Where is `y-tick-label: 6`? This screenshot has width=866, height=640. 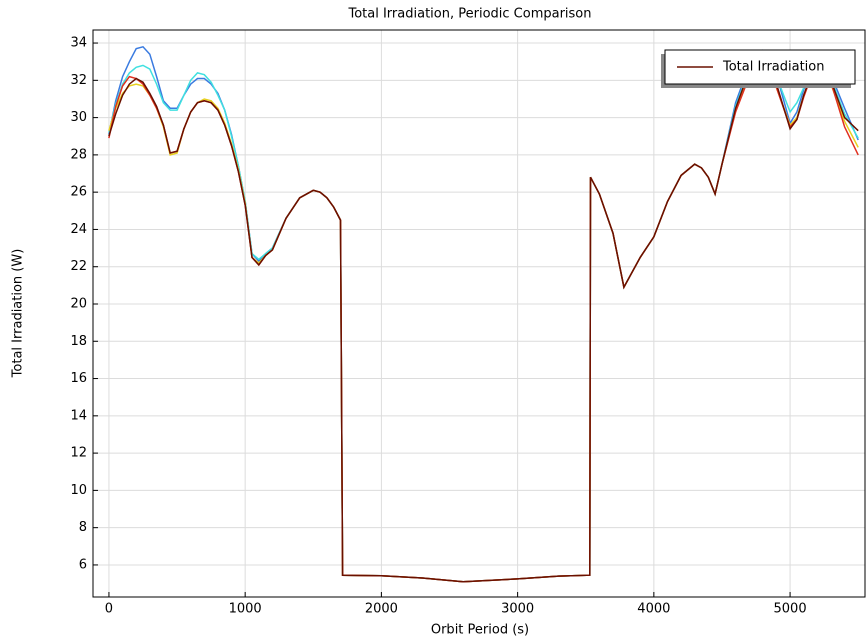
y-tick-label: 6 is located at coordinates (83, 564).